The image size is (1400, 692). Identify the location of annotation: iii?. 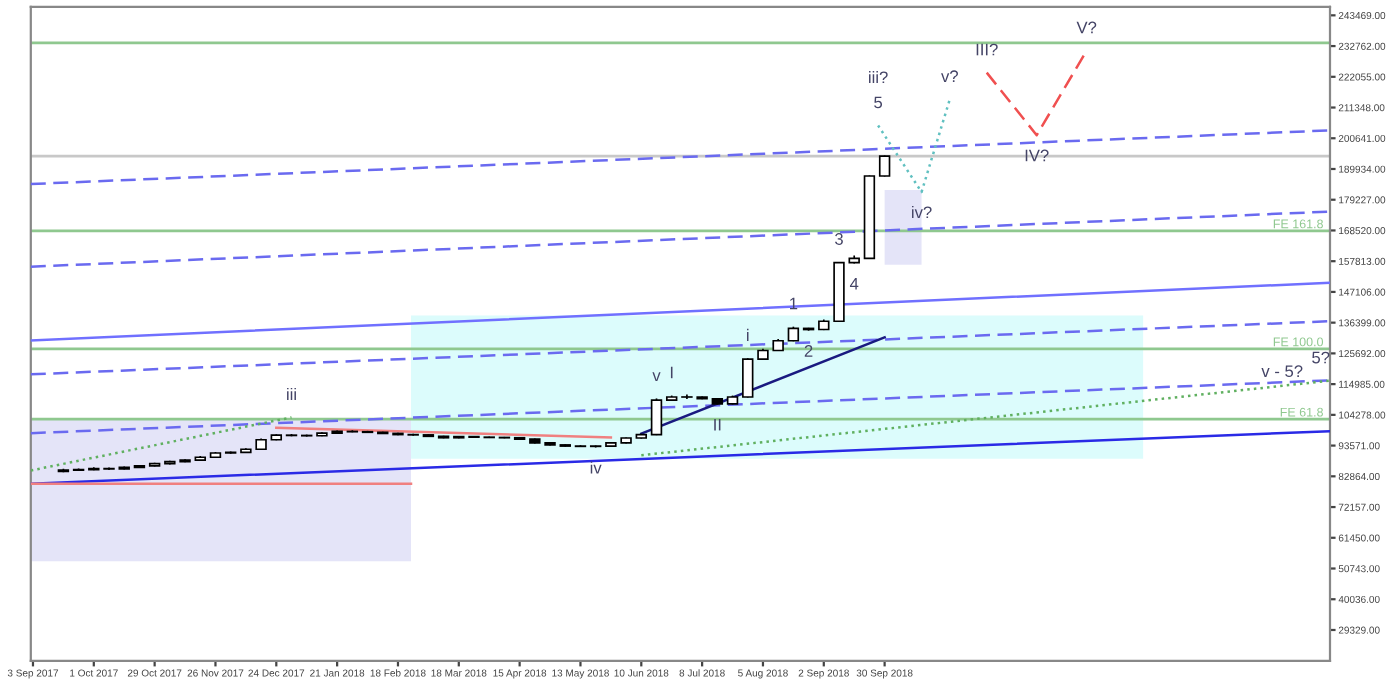
(878, 77).